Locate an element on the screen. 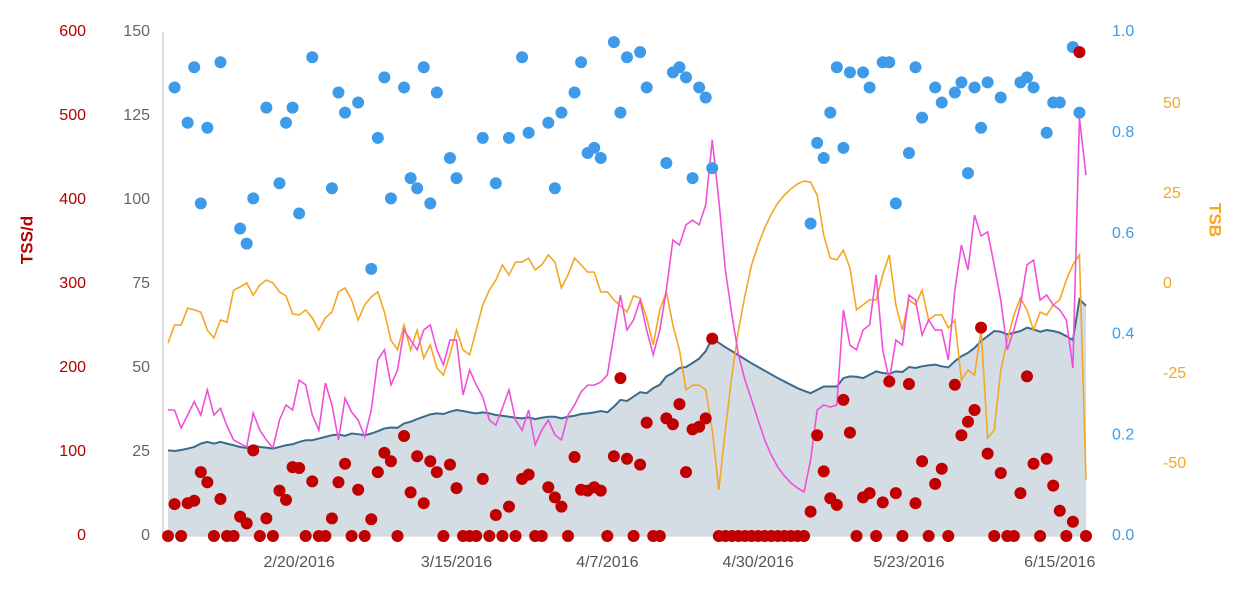 Image resolution: width=1236 pixels, height=592 pixels. x-tick-label: 4/30/2016 is located at coordinates (758, 562).